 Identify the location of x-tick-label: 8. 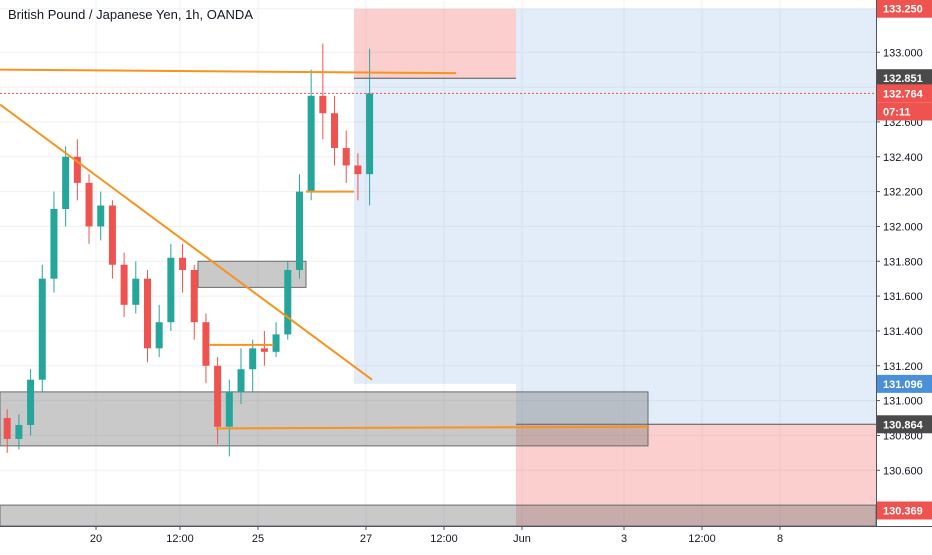
(780, 539).